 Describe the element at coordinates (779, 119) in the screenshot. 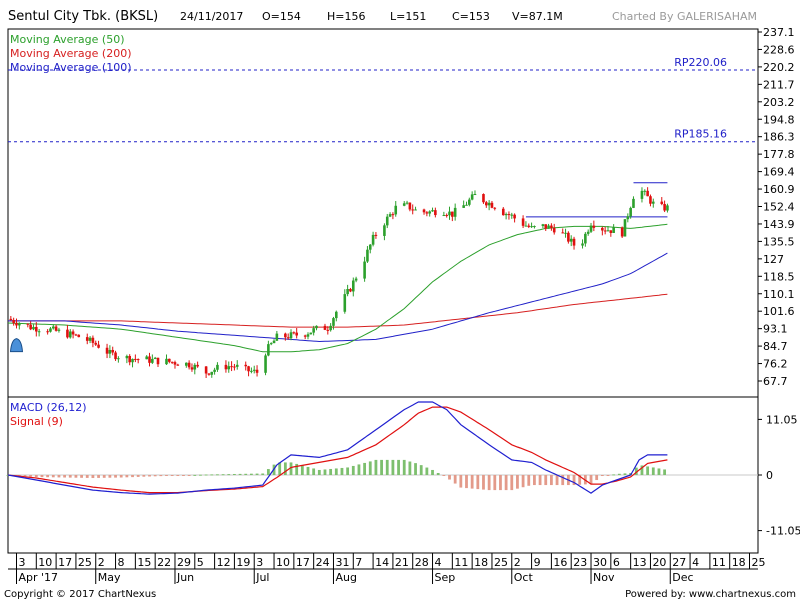

I see `price-y-tick-label: 194.8` at that location.